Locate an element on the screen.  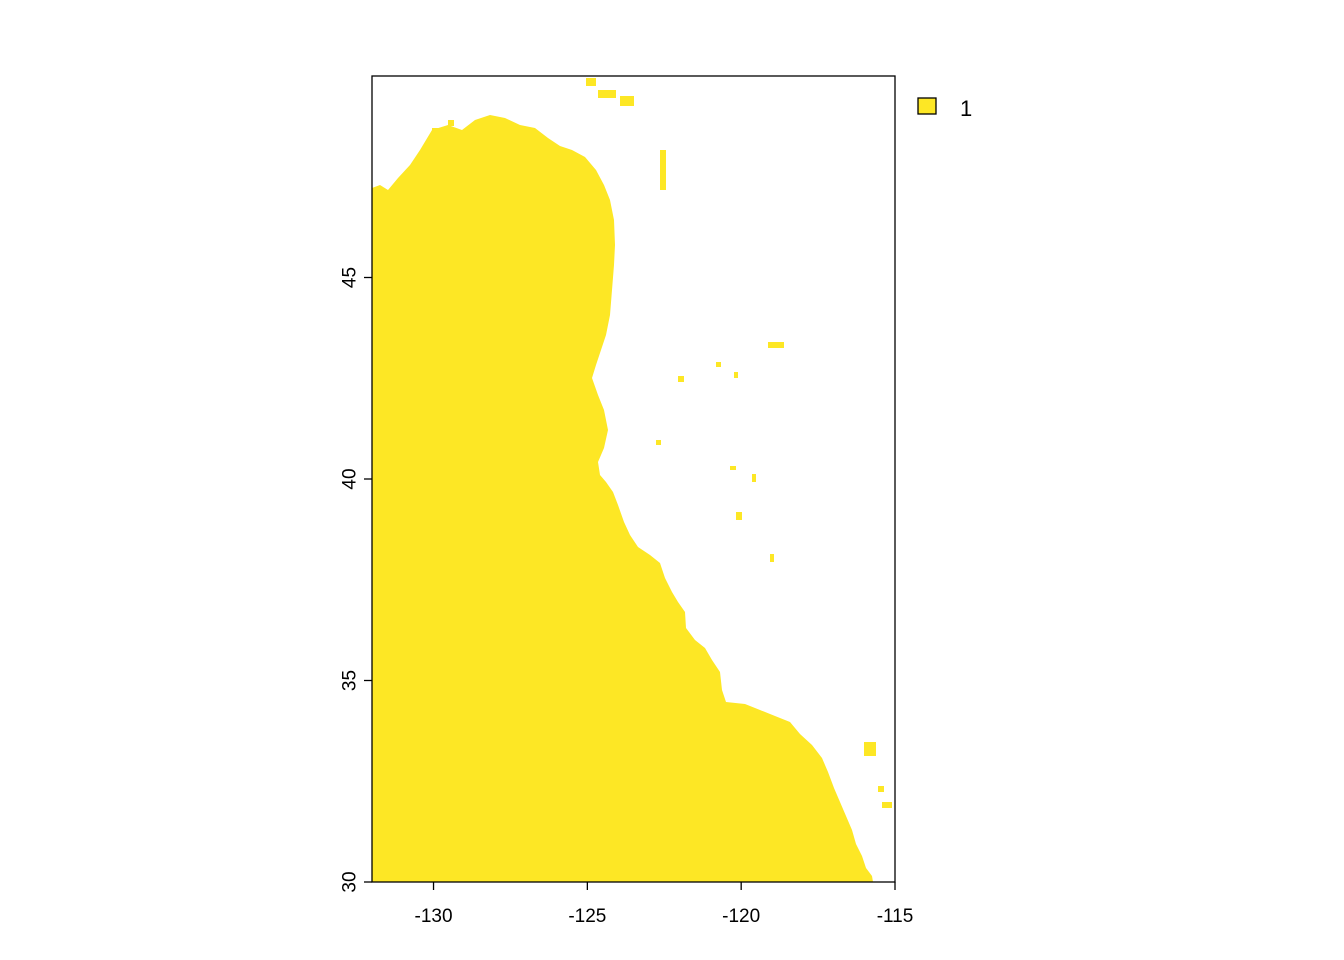
x-tick-label: -115 is located at coordinates (895, 916).